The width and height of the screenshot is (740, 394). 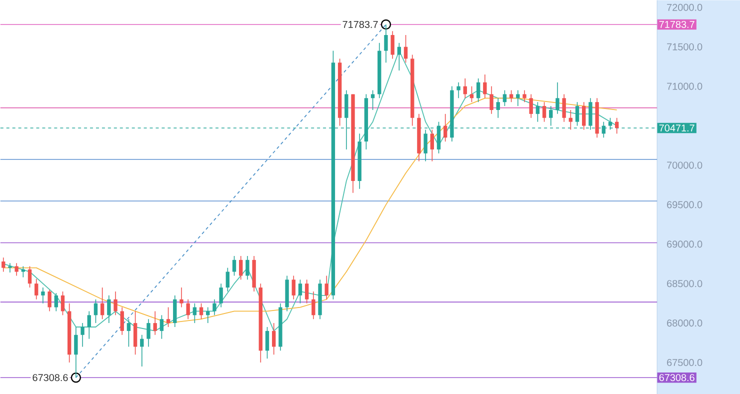 I want to click on y-tick-label: 69500.0, so click(x=684, y=204).